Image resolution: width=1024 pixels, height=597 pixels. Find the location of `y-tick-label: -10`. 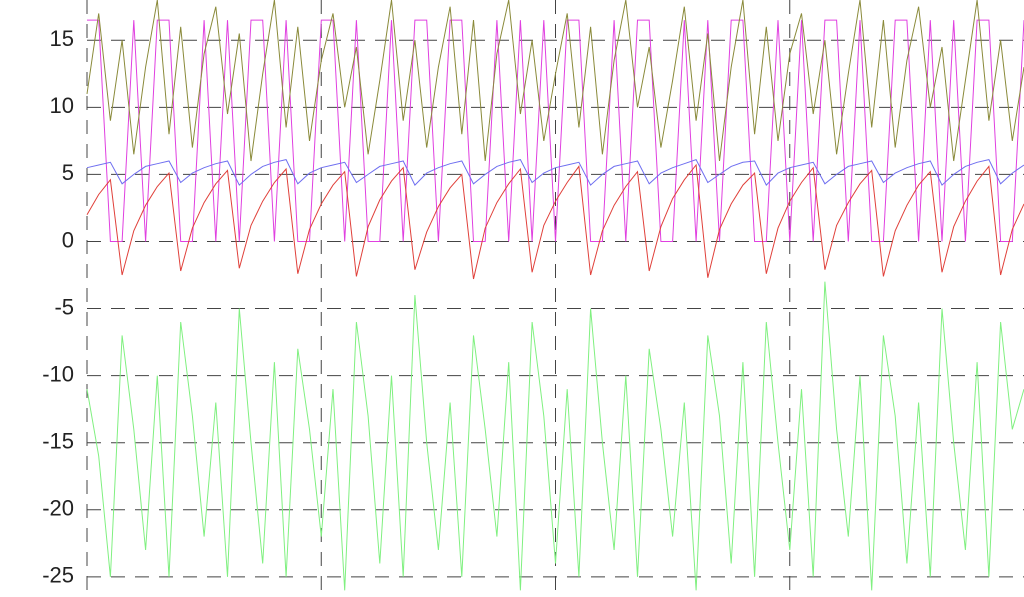

y-tick-label: -10 is located at coordinates (58, 373).